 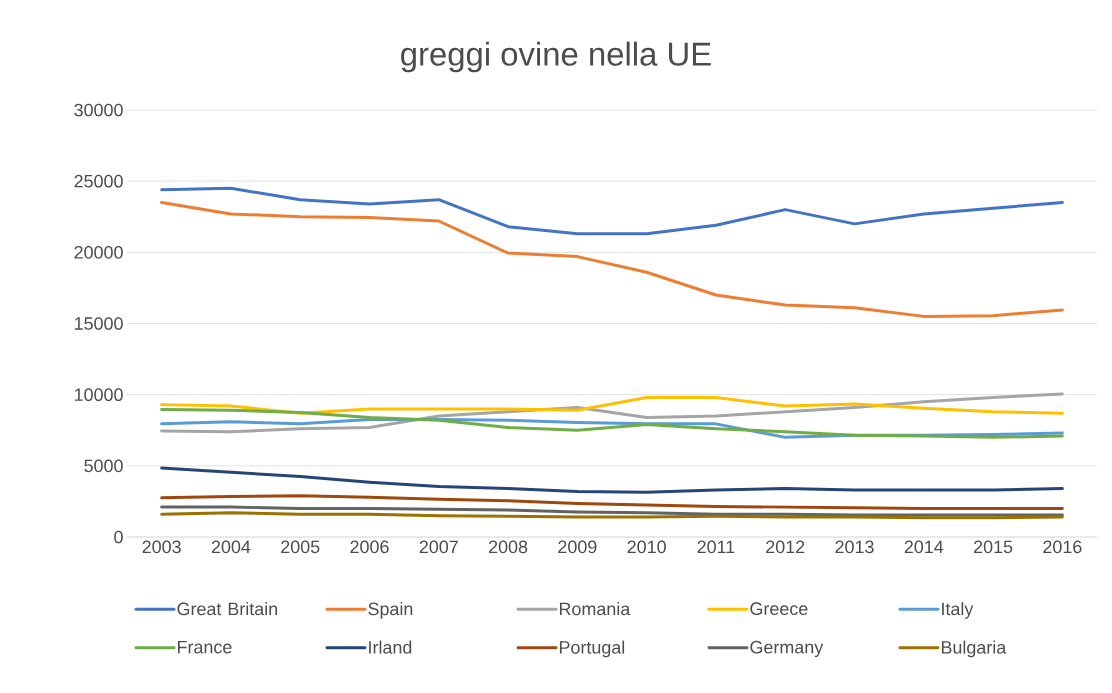 I want to click on legend-label: Great Britain, so click(x=227, y=609).